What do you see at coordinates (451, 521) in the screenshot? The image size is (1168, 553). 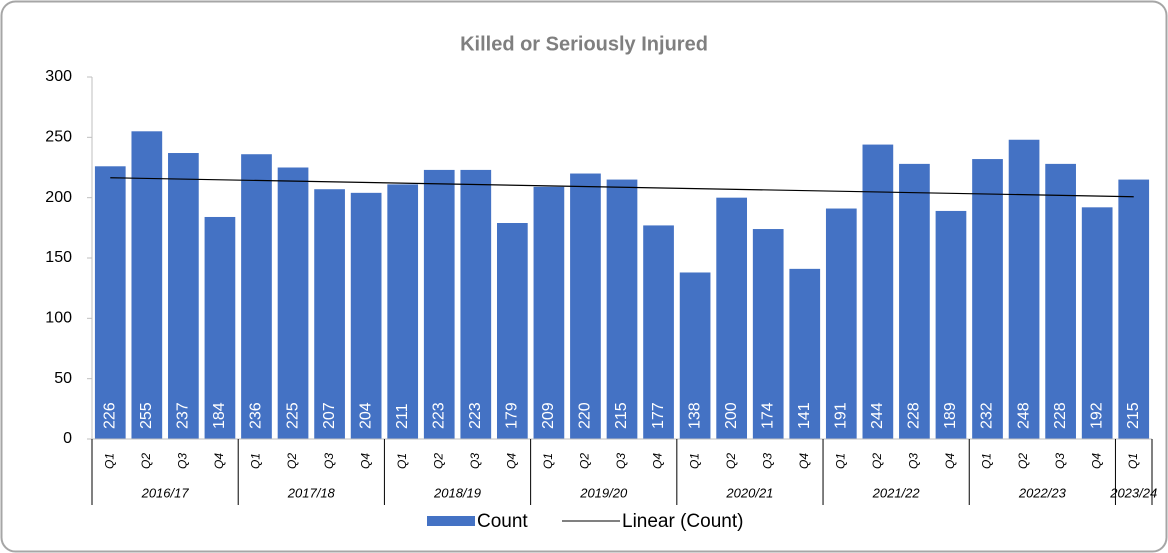 I see `legend-swatch` at bounding box center [451, 521].